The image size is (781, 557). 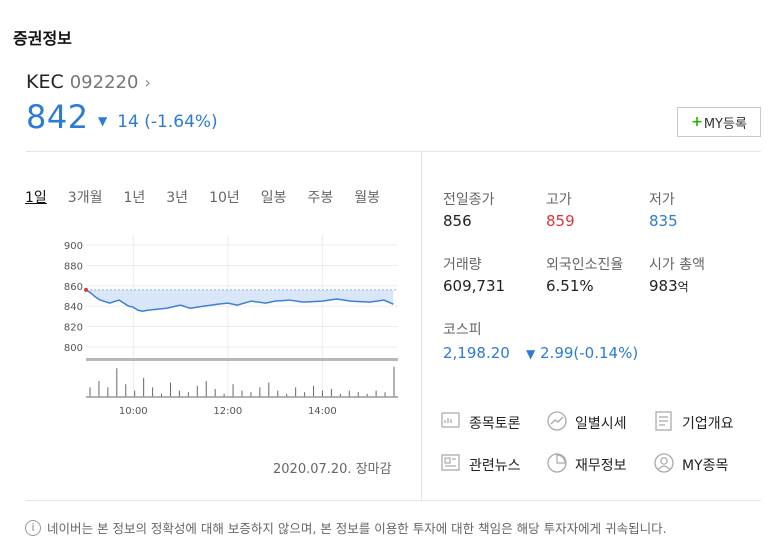 I want to click on quick-link-label: 일별시세, so click(x=601, y=424).